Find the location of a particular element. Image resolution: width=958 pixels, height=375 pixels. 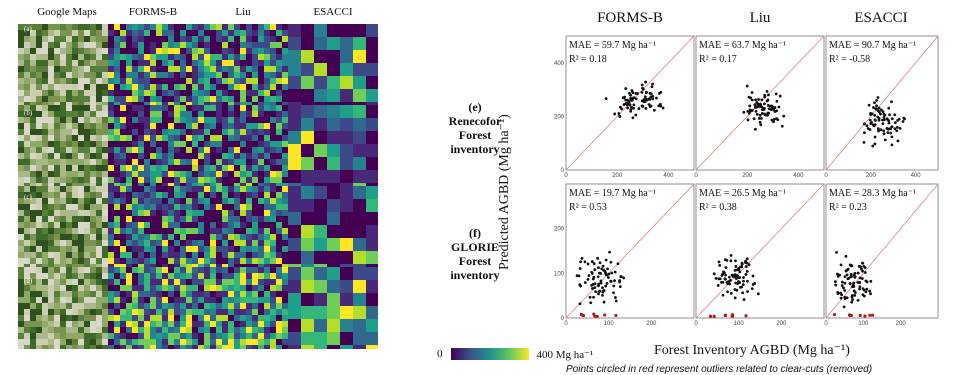

row-label-f: (f) GLORIE Forest inventory is located at coordinates (475, 254).